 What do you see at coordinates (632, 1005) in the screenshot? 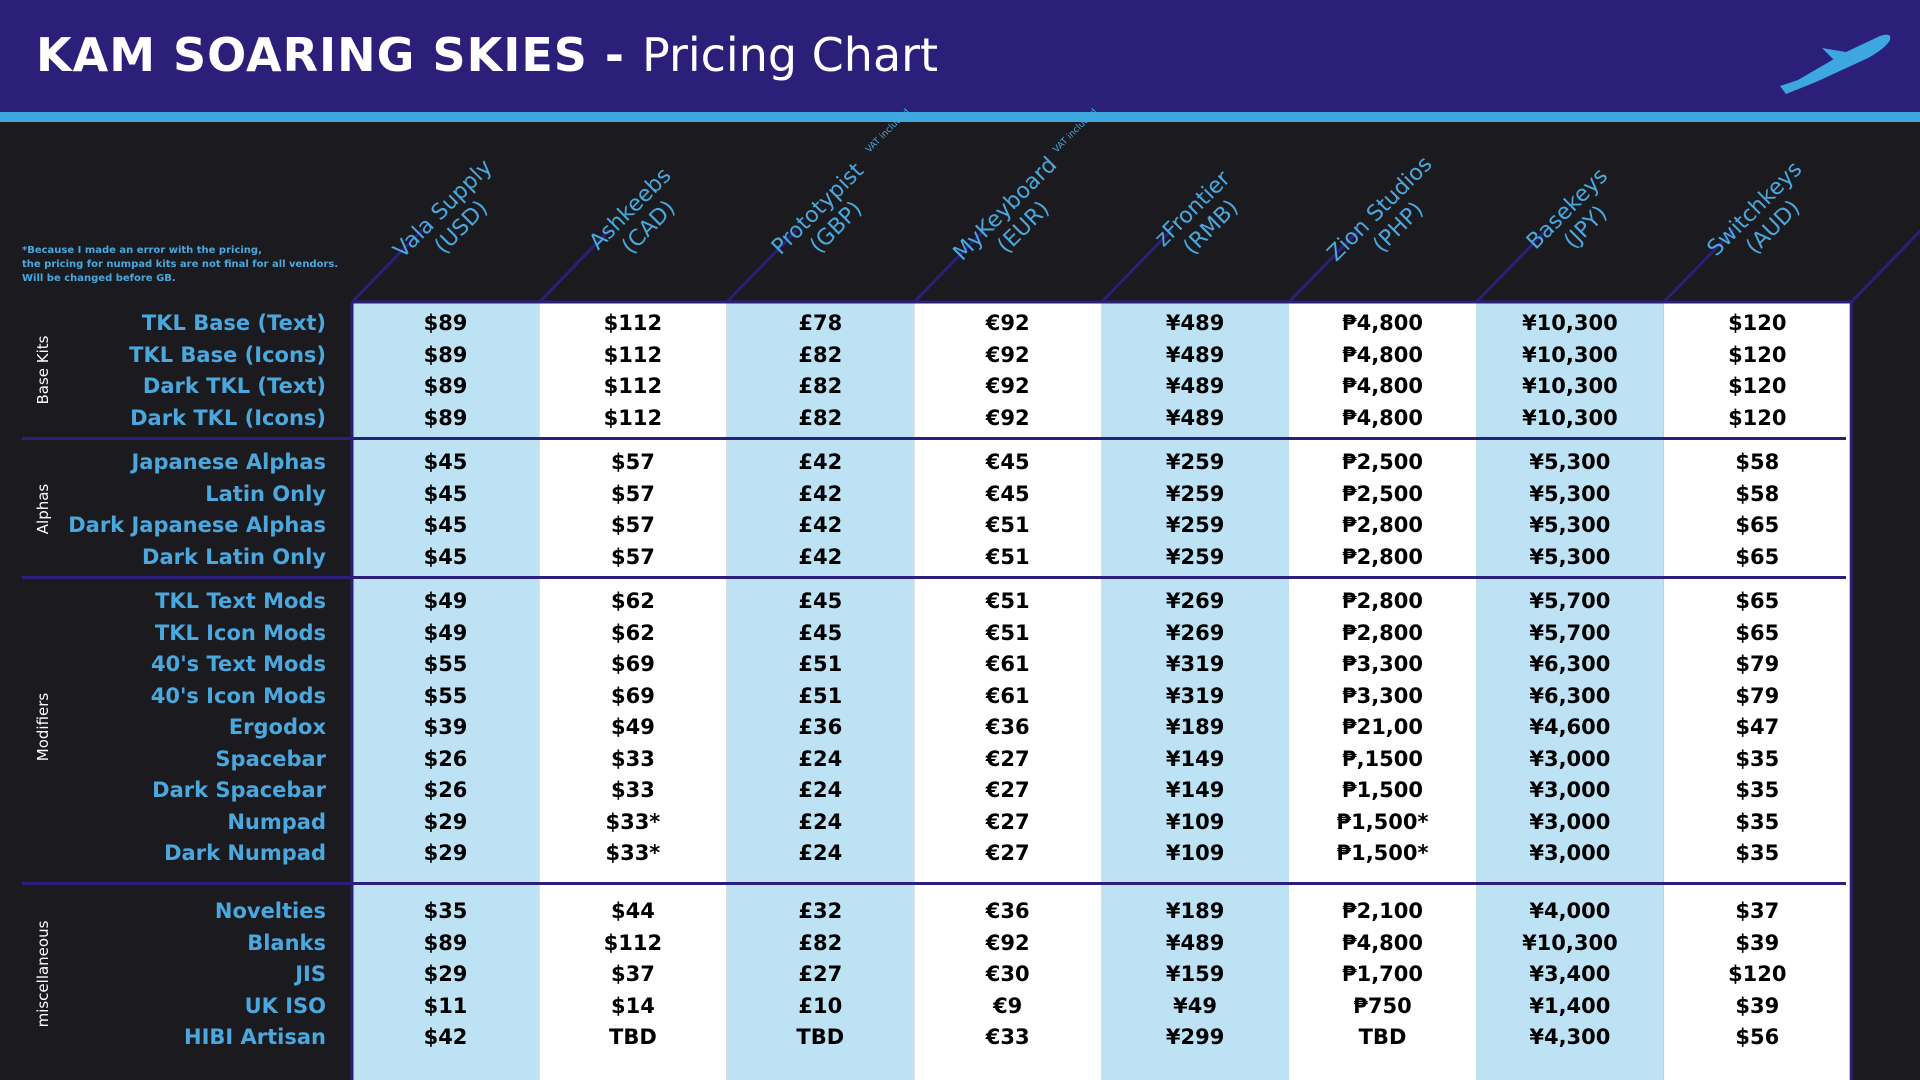
I see `price-cell: $14` at bounding box center [632, 1005].